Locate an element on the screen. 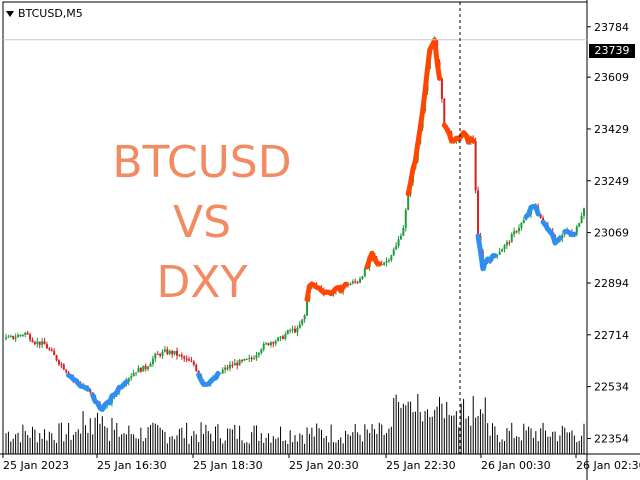 Image resolution: width=640 pixels, height=480 pixels. overlay-title-line1: BTCUSD VS is located at coordinates (202, 192).